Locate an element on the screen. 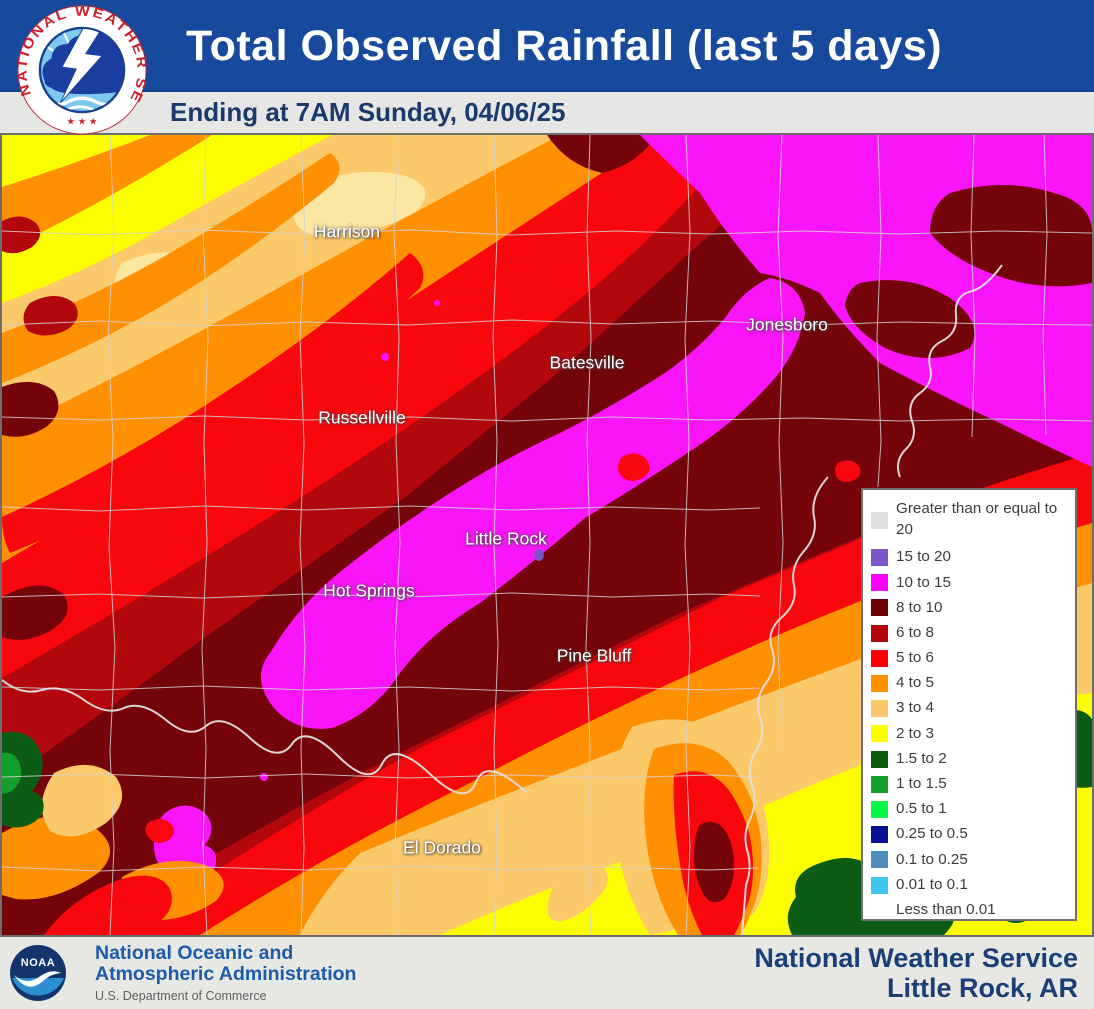 Image resolution: width=1094 pixels, height=1009 pixels. valid-time-text: Ending at 7AM Sunday, 04/06/25 is located at coordinates (368, 112).